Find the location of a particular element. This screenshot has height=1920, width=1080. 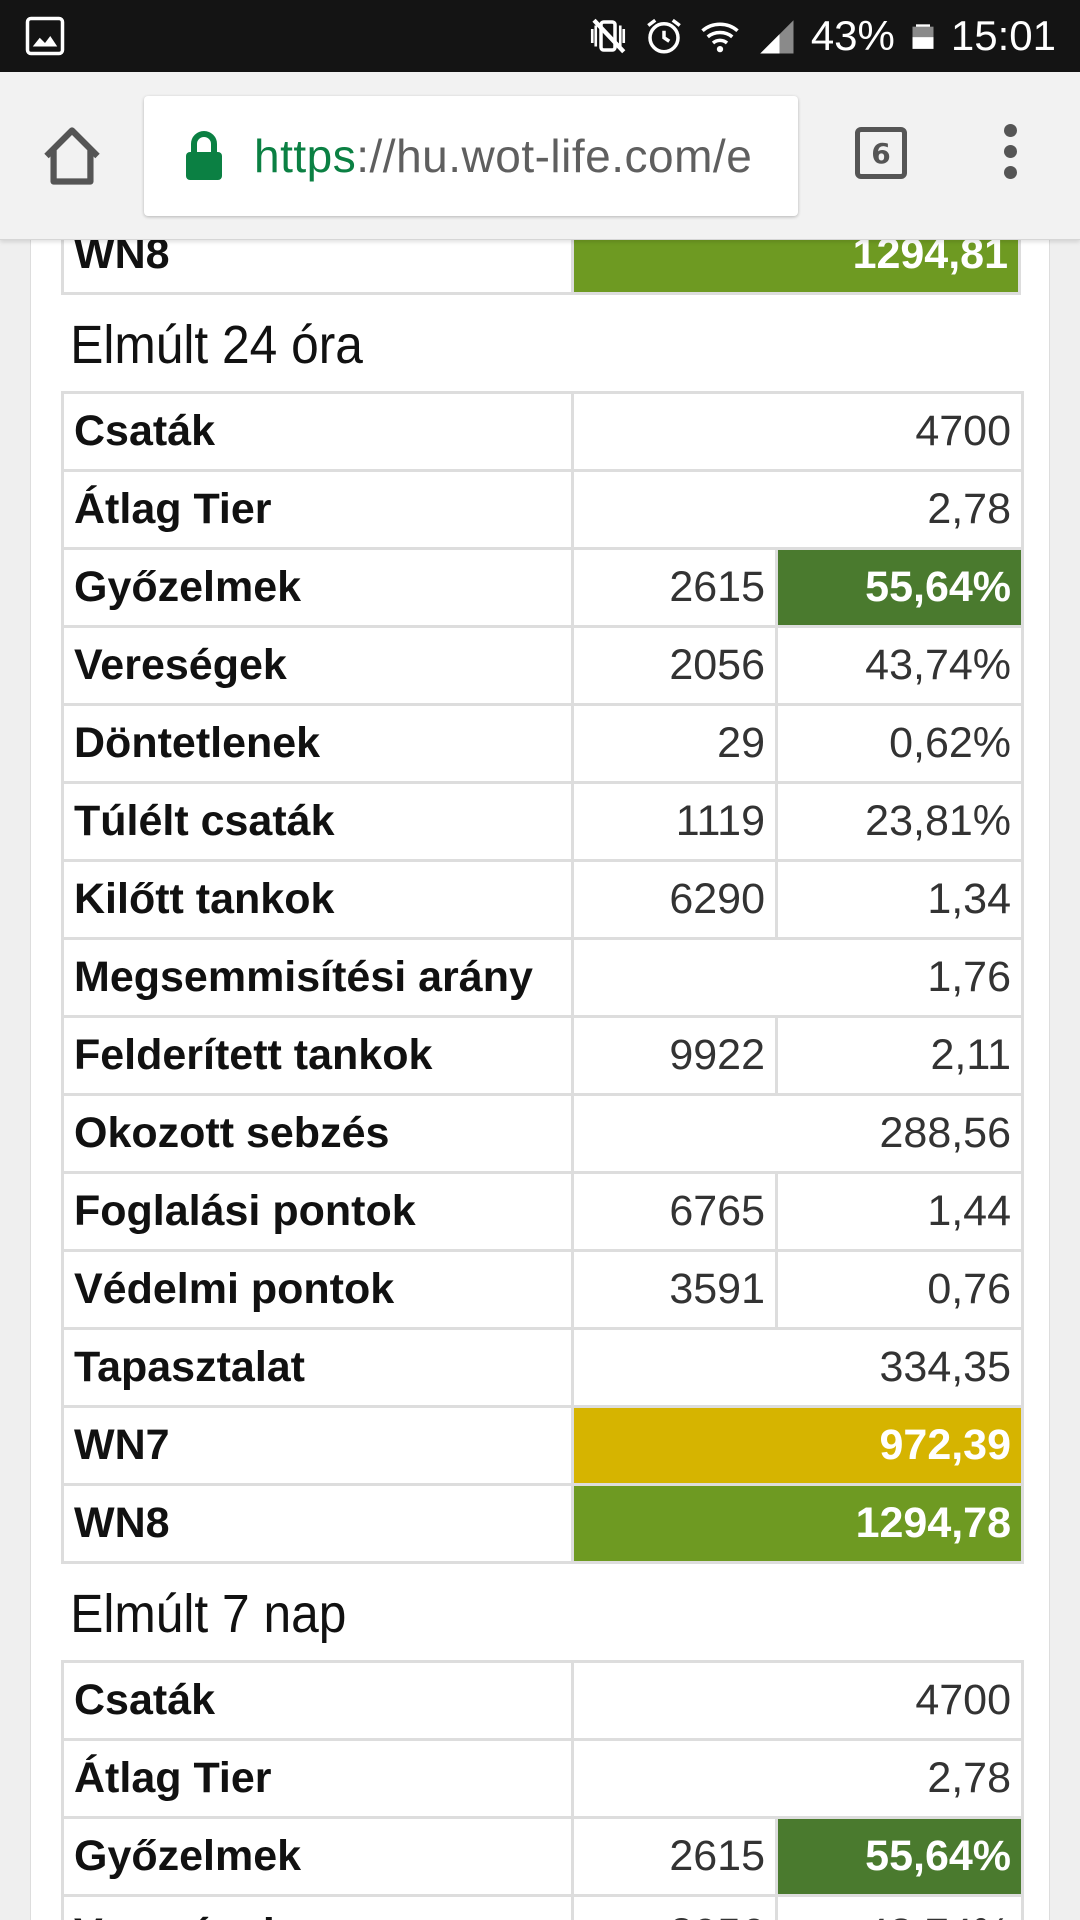

table-row: Kilőtt tankok 6290 1,34 is located at coordinates (543, 899).